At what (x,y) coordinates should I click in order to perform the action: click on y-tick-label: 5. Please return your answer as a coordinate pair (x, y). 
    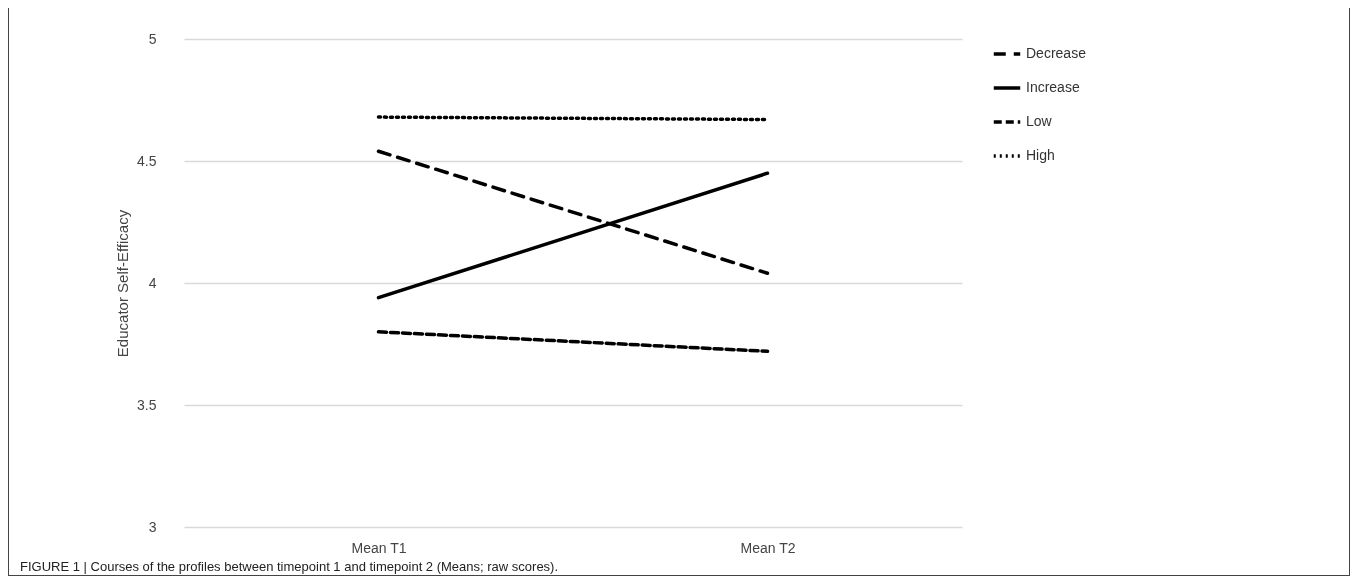
    Looking at the image, I should click on (152, 38).